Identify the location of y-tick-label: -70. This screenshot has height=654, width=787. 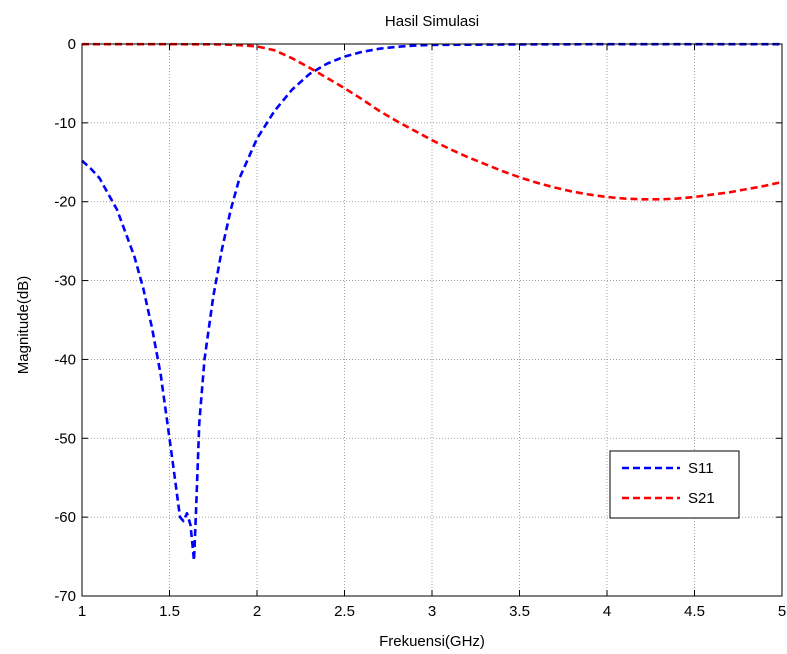
(65, 596).